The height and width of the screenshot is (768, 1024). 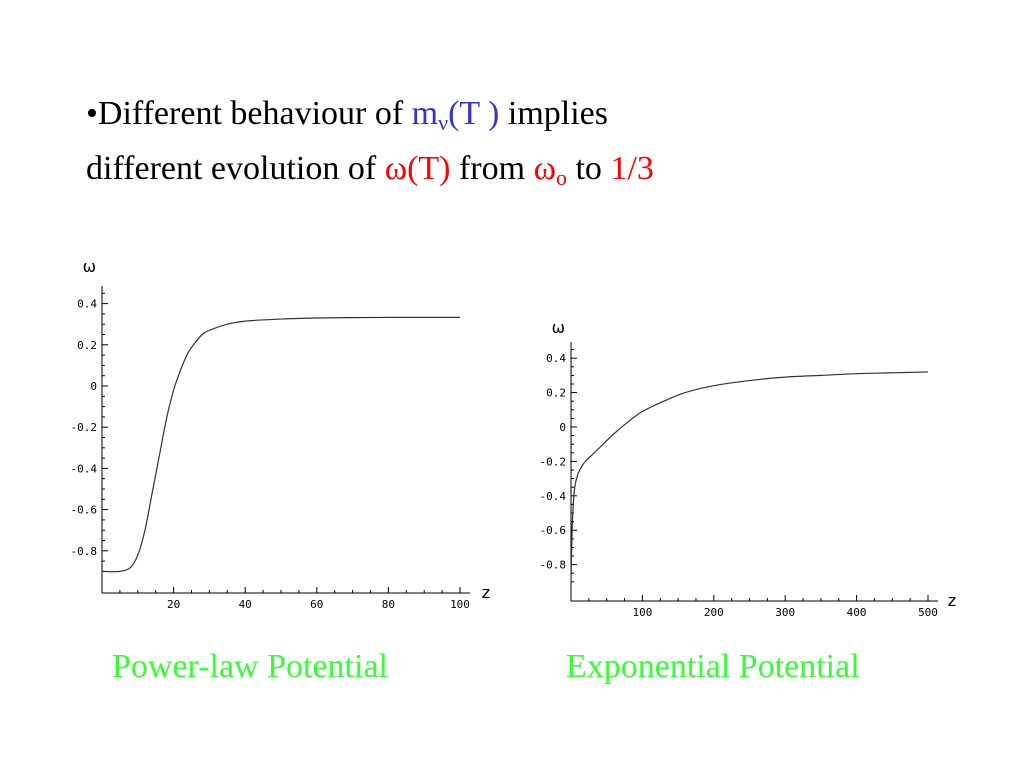 What do you see at coordinates (388, 604) in the screenshot?
I see `x-tick-label: 80` at bounding box center [388, 604].